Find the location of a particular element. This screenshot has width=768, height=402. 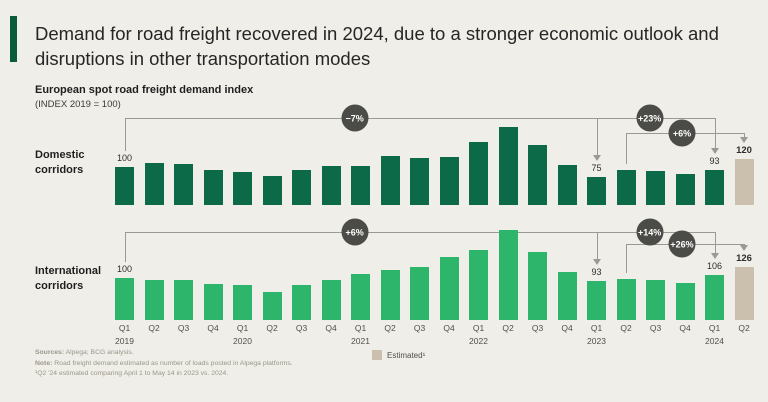

bar-international-q2-2023 is located at coordinates (626, 299).